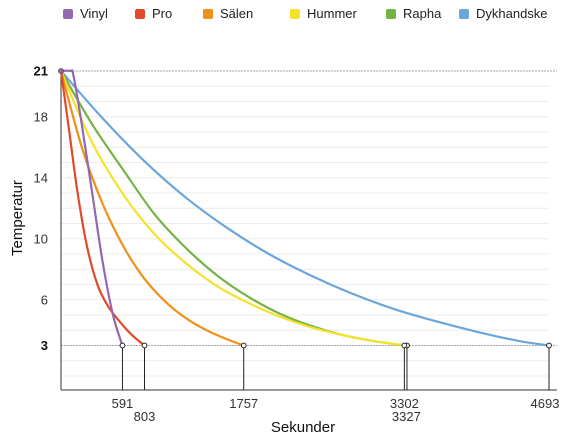 The height and width of the screenshot is (437, 567). I want to click on legend-label: Dykhandske, so click(512, 13).